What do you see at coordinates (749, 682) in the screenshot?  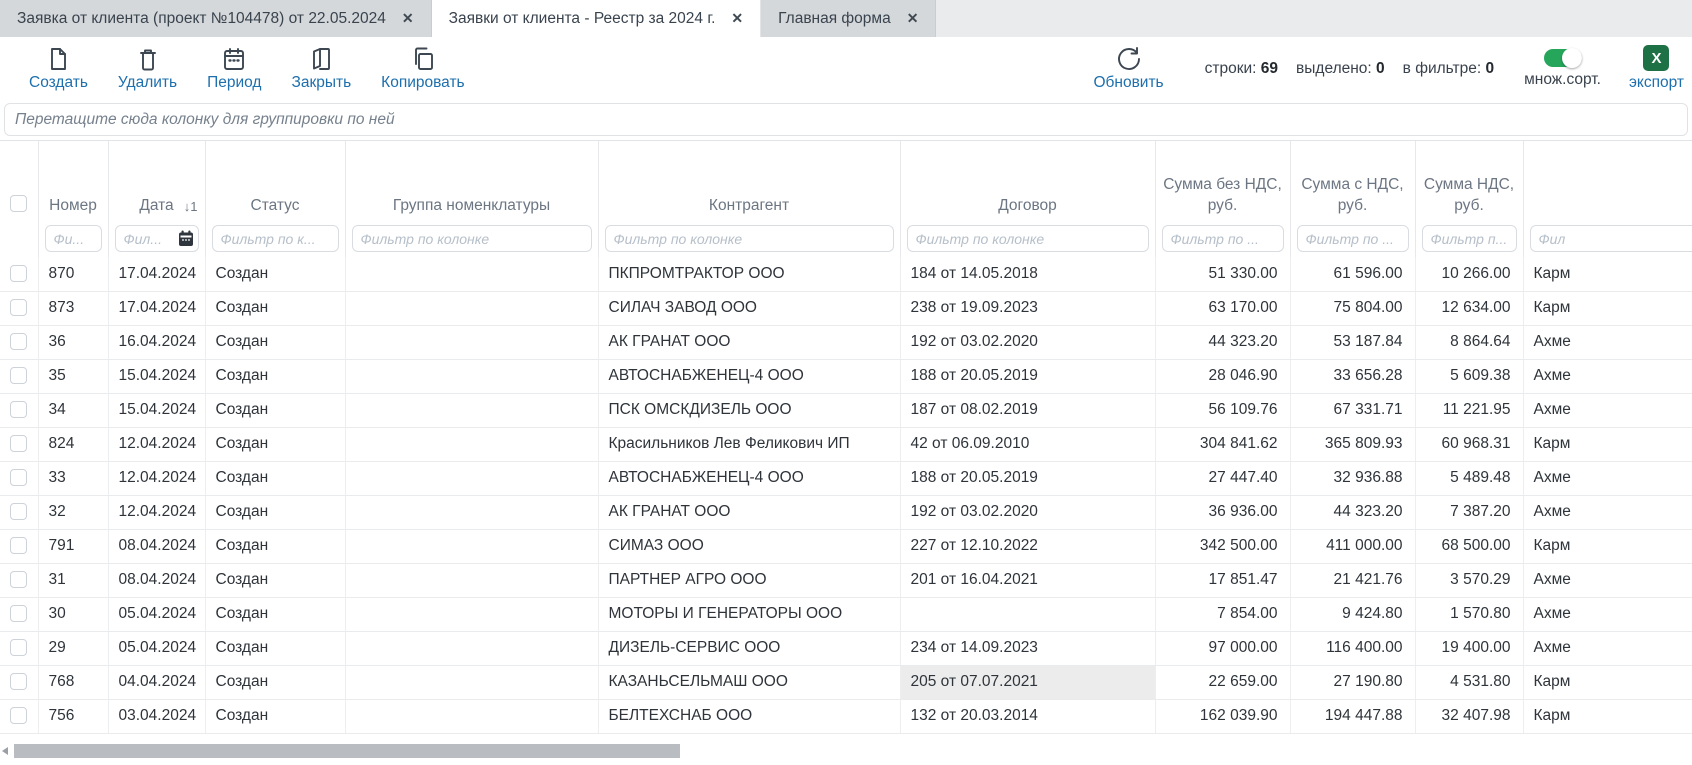 I see `cell-contractor: КАЗАНЬСЕЛЬМАШ ООО` at bounding box center [749, 682].